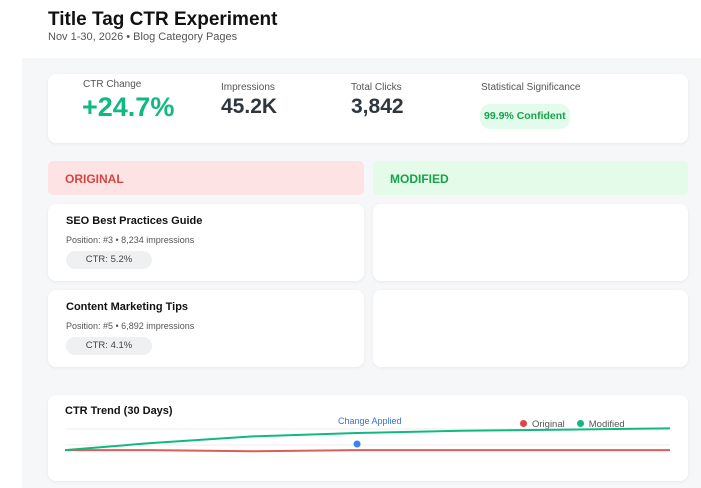 The height and width of the screenshot is (488, 701). What do you see at coordinates (249, 106) in the screenshot?
I see `impressions-value: 45.2K` at bounding box center [249, 106].